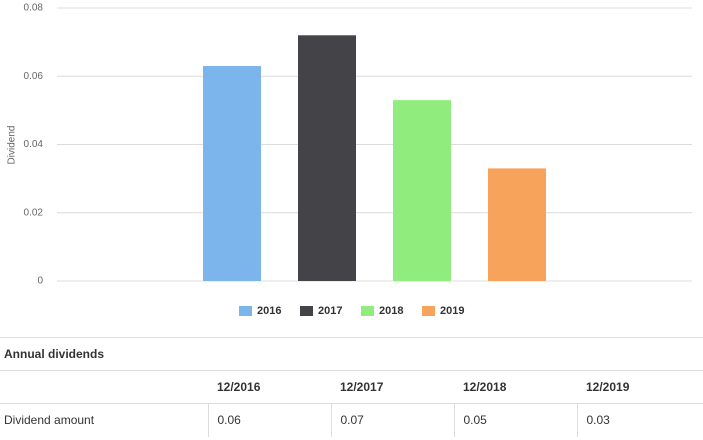 This screenshot has width=703, height=440. Describe the element at coordinates (392, 420) in the screenshot. I see `value-cell: 0.07` at that location.